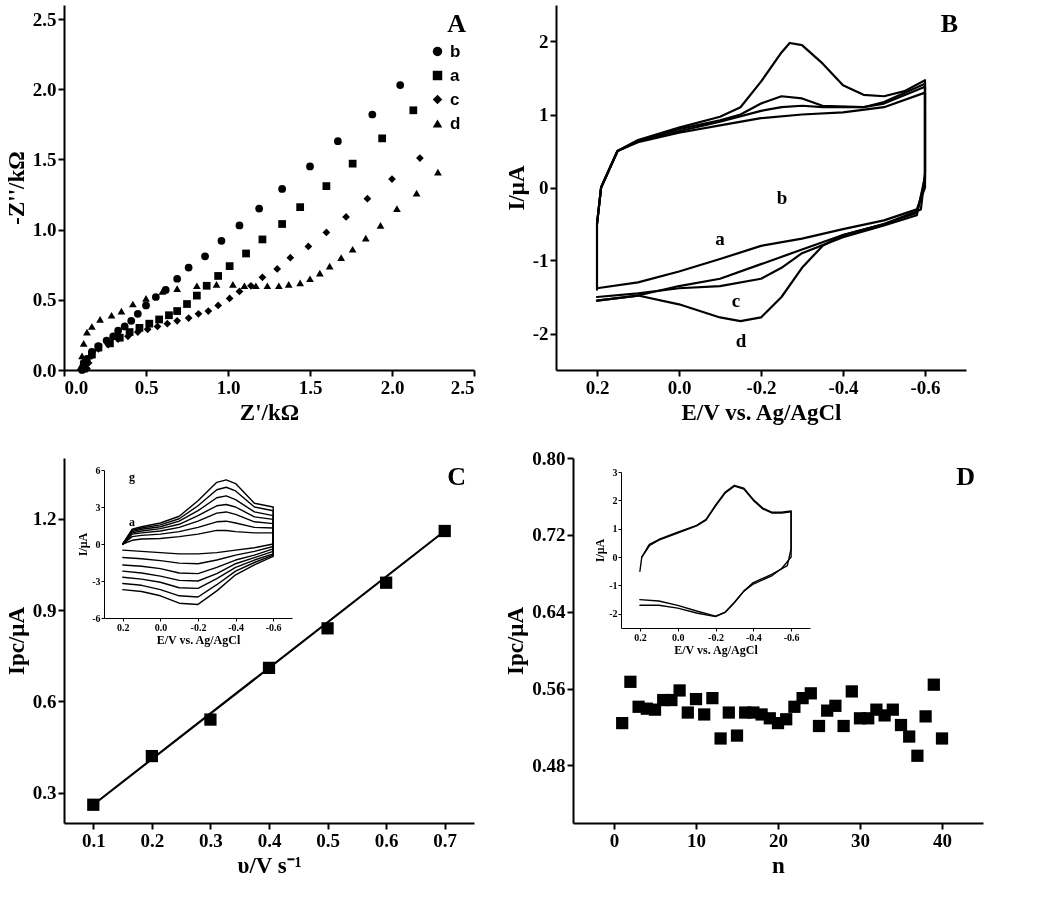  I want to click on y-tick-label: 0.0, so click(44, 370).